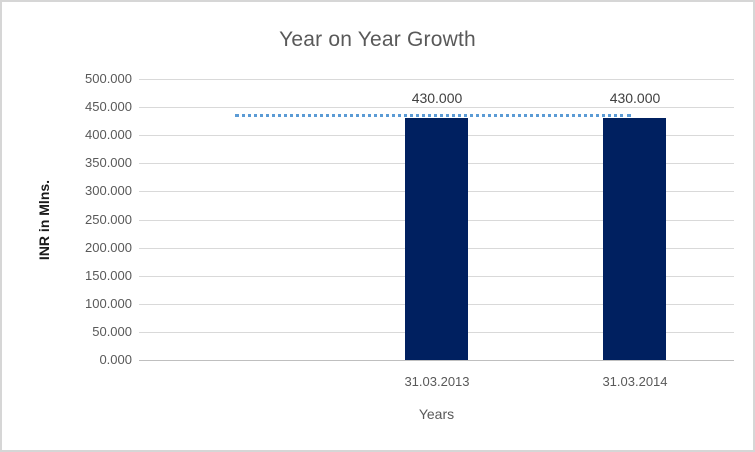 The height and width of the screenshot is (452, 755). I want to click on y-tick-label: 0.000, so click(115, 359).